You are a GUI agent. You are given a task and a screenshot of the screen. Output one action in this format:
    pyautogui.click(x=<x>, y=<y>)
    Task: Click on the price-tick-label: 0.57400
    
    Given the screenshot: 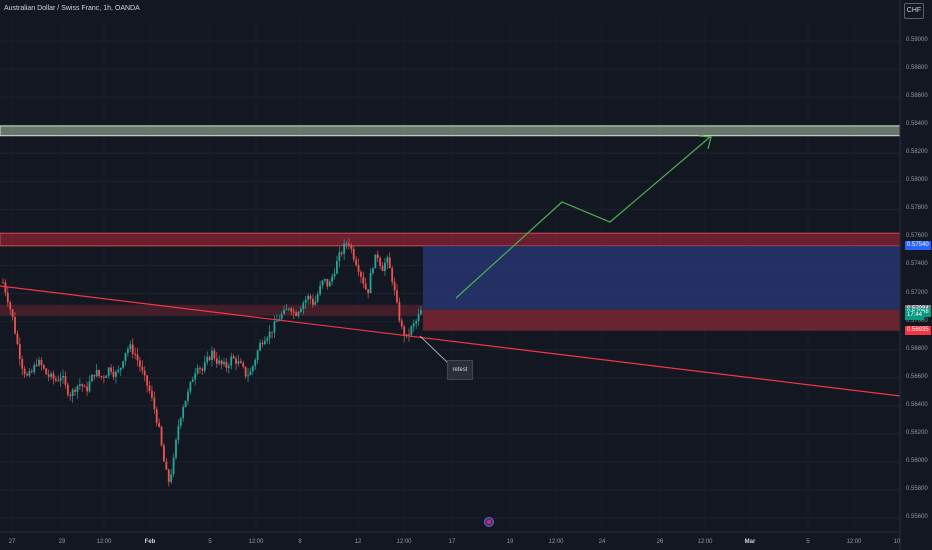 What is the action you would take?
    pyautogui.click(x=917, y=264)
    